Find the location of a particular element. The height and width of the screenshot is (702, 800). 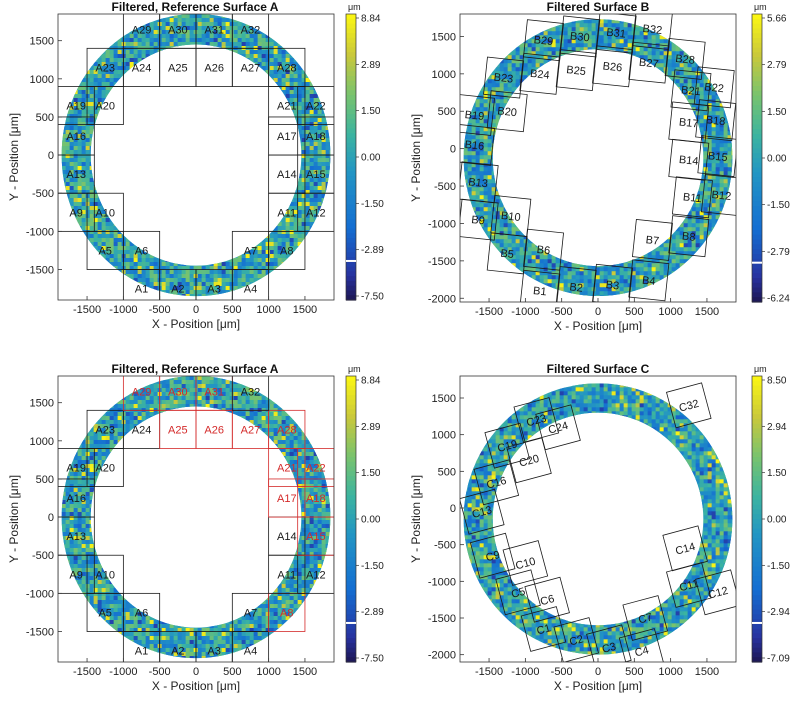

chart-title: Filtered, Reference Surface A is located at coordinates (195, 369).